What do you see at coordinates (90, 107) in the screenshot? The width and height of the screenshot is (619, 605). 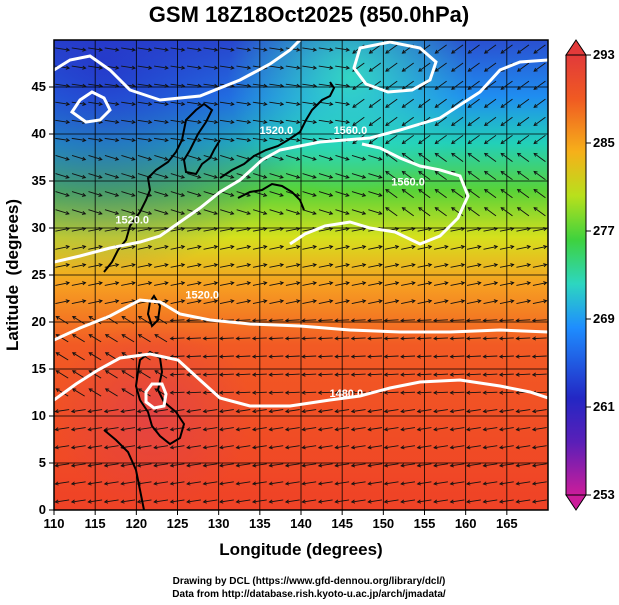 I see `contour-nw-loop` at bounding box center [90, 107].